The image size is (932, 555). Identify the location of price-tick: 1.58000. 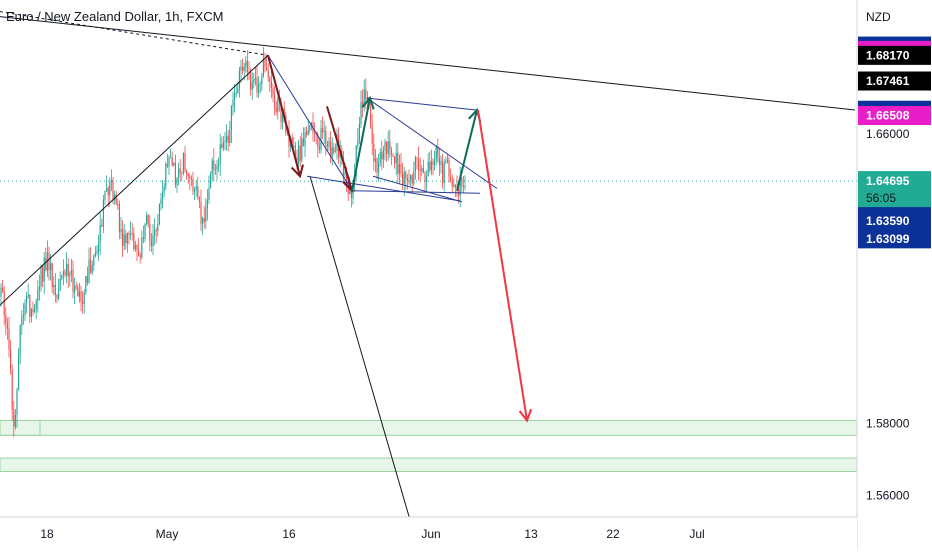
(888, 423).